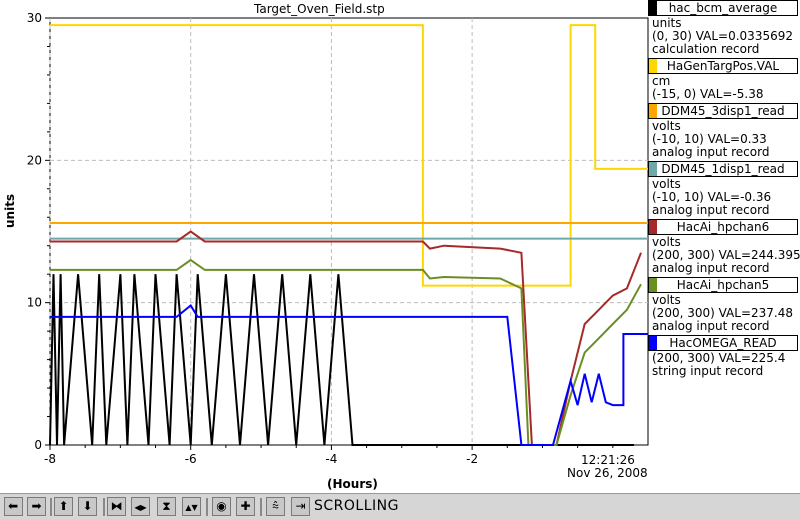 This screenshot has width=800, height=519. I want to click on zoom-out-y-button: ▲▼, so click(191, 506).